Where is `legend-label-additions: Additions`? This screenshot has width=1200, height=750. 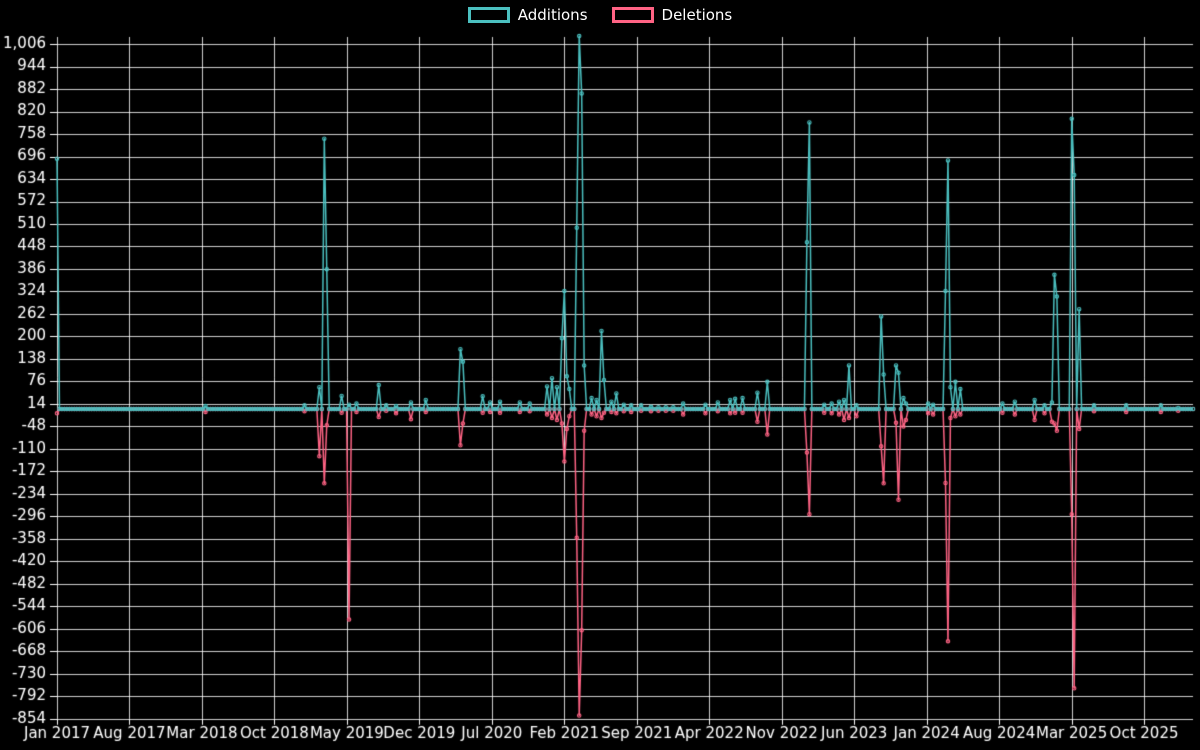 legend-label-additions: Additions is located at coordinates (552, 14).